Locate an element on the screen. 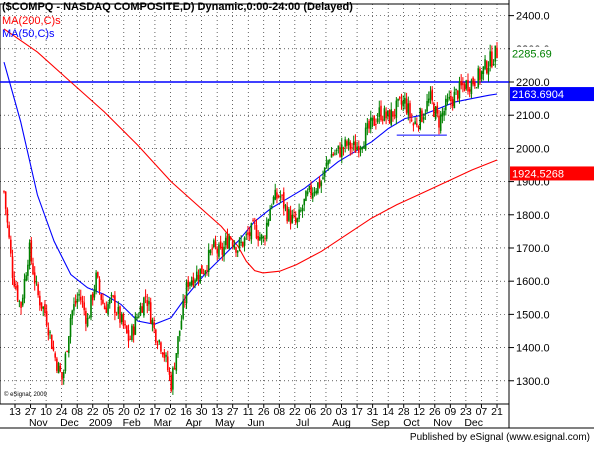  x-tick-label: 27 is located at coordinates (233, 412).